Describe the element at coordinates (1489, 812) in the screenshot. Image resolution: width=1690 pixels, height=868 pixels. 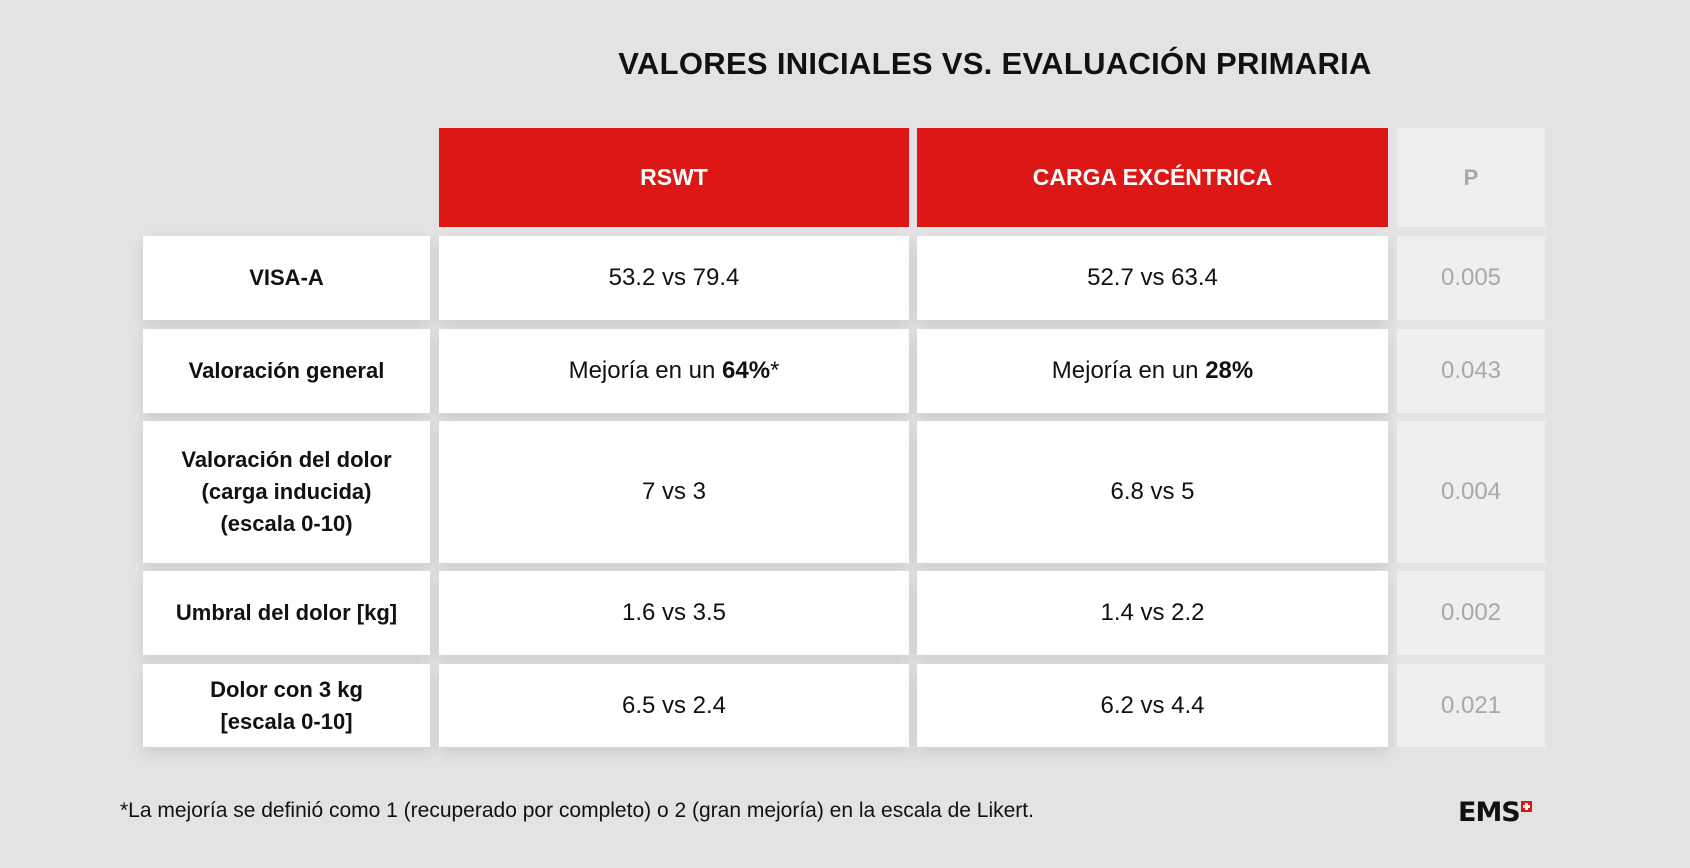
I see `logo-text: EMS` at that location.